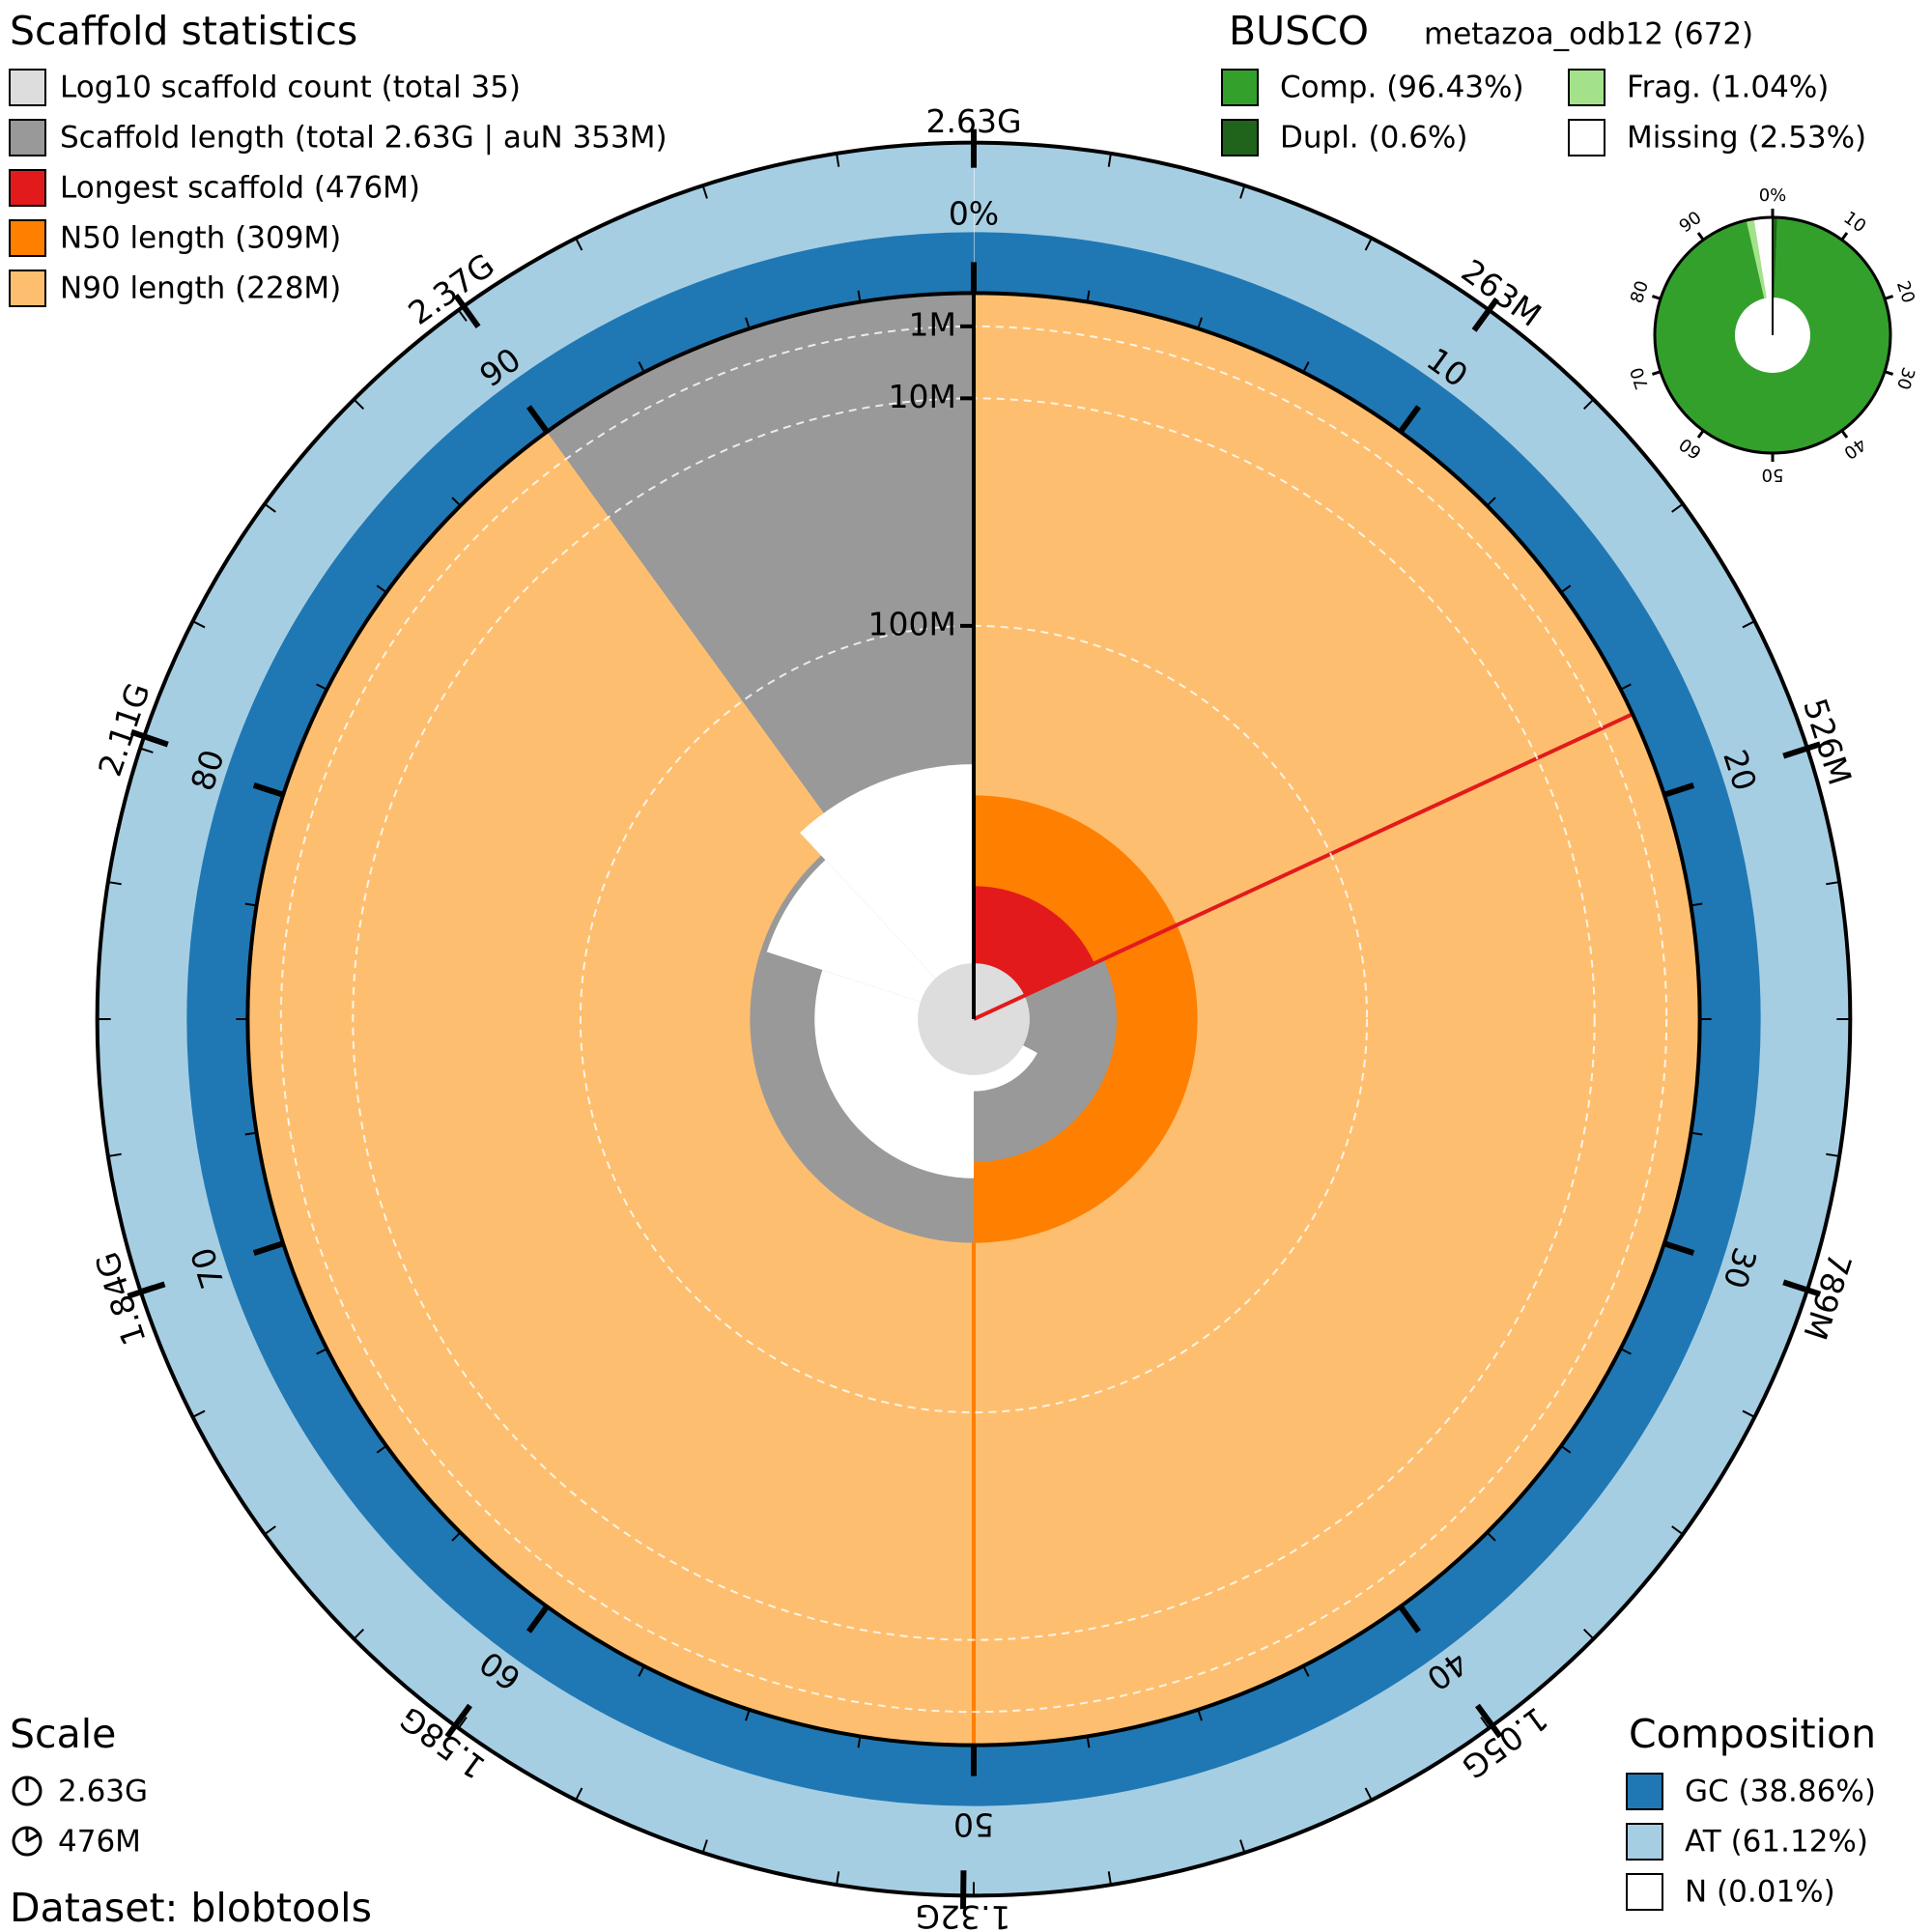  I want to click on percent-tick-label: 0%, so click(974, 214).